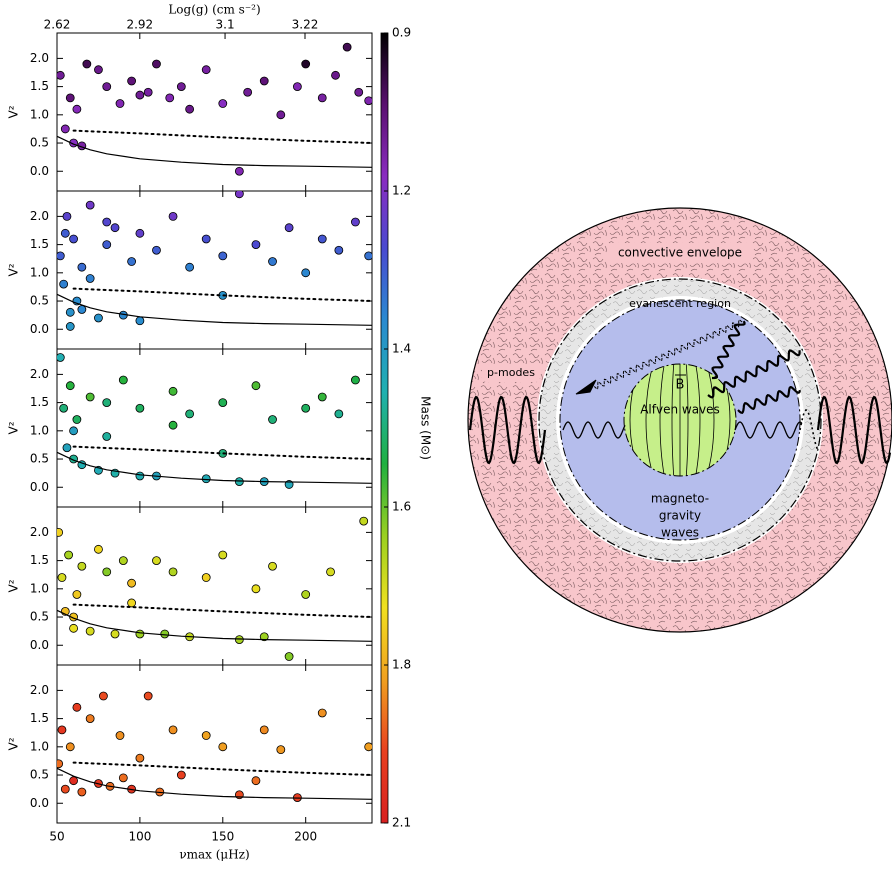 The width and height of the screenshot is (892, 877). I want to click on label-box, so click(680, 253).